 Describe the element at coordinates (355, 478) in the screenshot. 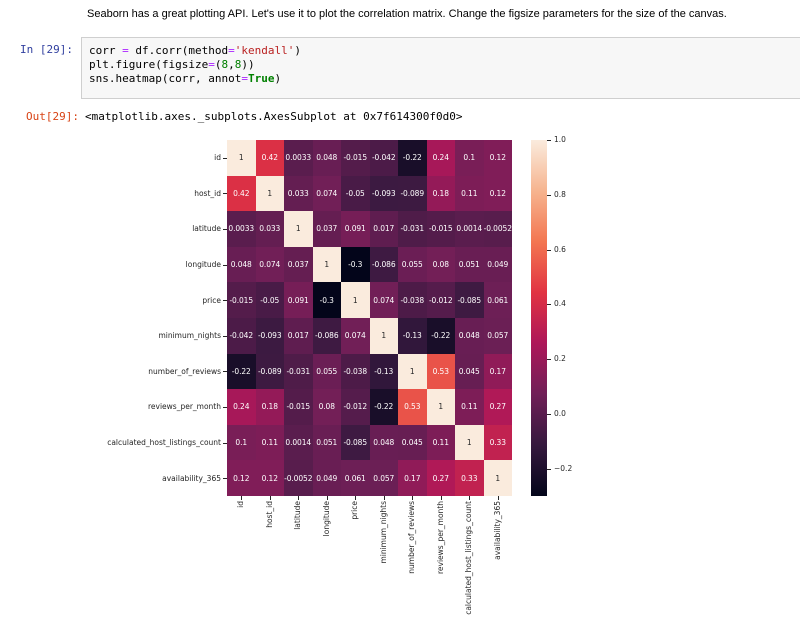

I see `heatmap-cell: 0.061` at that location.